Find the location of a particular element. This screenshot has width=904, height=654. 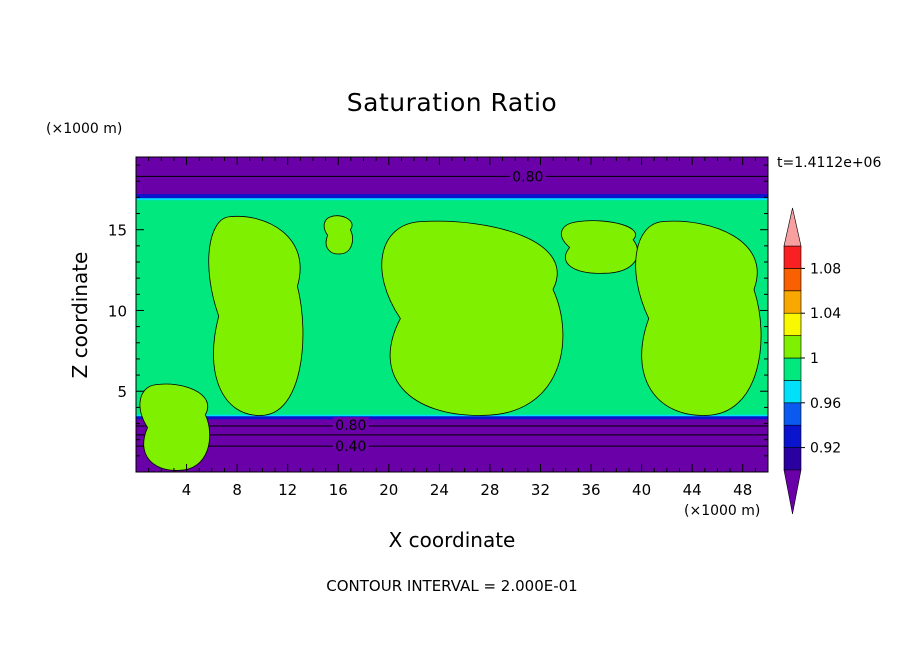

lower-transition-blue is located at coordinates (452, 418).